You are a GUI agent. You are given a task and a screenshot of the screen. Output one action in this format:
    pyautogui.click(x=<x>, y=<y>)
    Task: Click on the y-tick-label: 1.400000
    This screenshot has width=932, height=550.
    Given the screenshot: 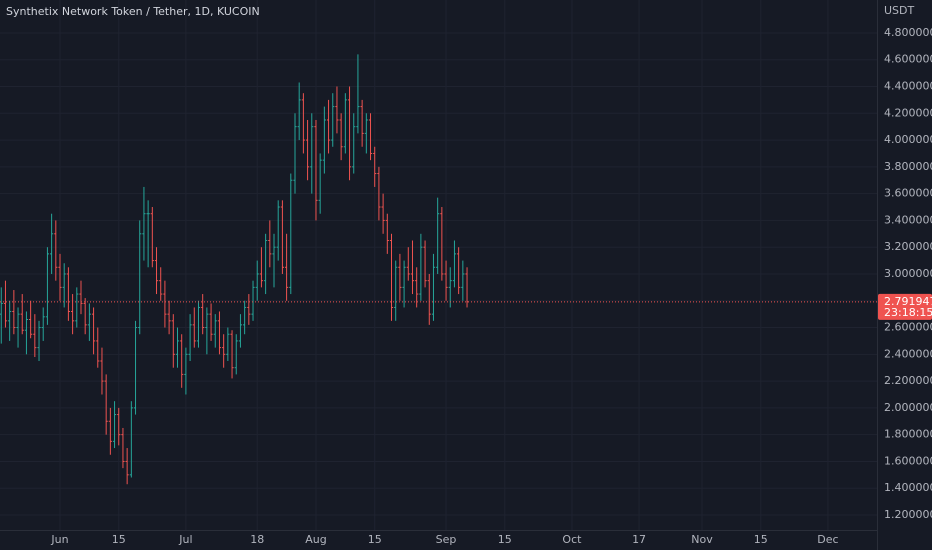 What is the action you would take?
    pyautogui.click(x=908, y=487)
    